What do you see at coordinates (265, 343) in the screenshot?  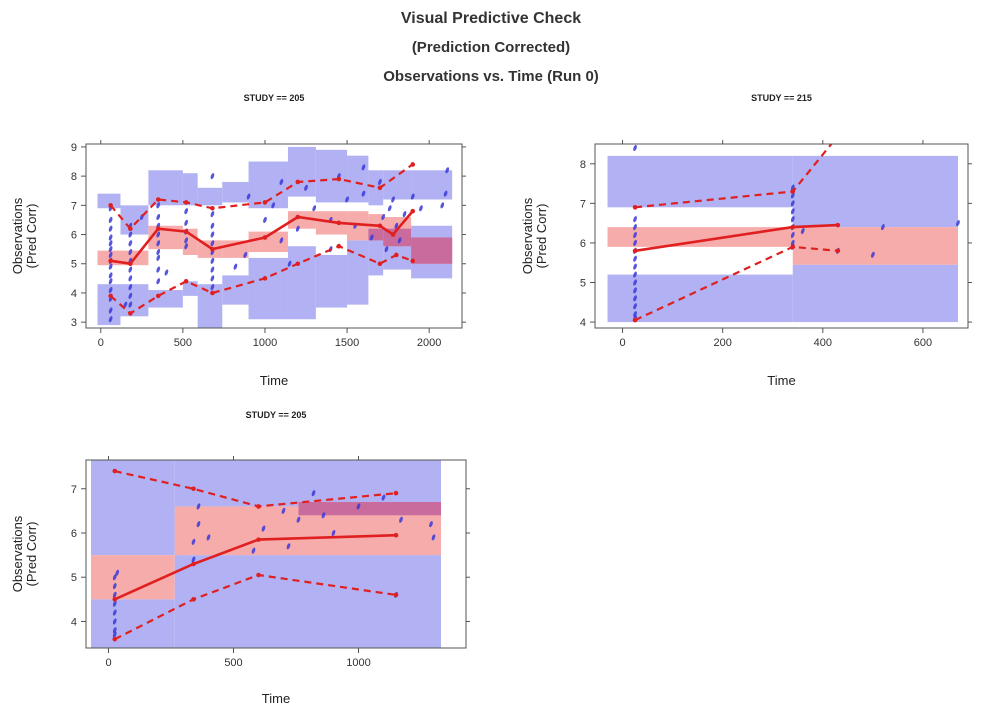 I see `x-tick-label: 1000` at bounding box center [265, 343].